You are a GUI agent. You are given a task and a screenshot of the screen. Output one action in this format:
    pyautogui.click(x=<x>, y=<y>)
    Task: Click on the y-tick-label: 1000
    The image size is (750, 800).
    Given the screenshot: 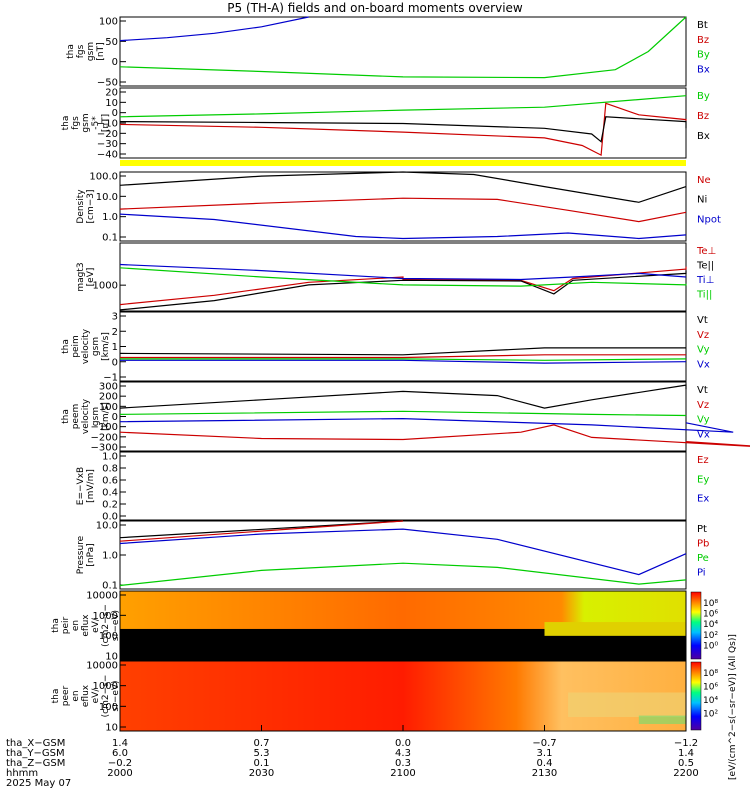 What is the action you would take?
    pyautogui.click(x=105, y=616)
    